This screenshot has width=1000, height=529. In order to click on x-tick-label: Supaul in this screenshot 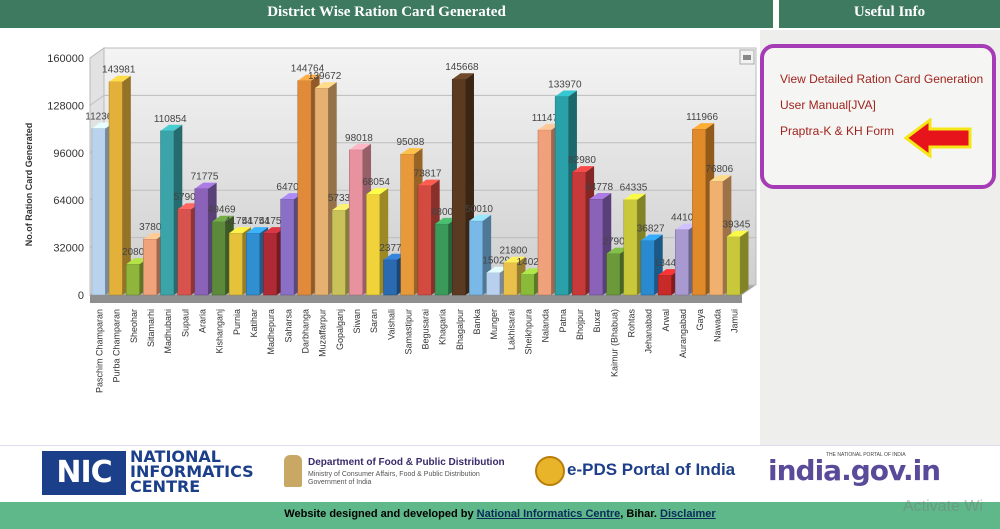, I will do `click(185, 323)`.